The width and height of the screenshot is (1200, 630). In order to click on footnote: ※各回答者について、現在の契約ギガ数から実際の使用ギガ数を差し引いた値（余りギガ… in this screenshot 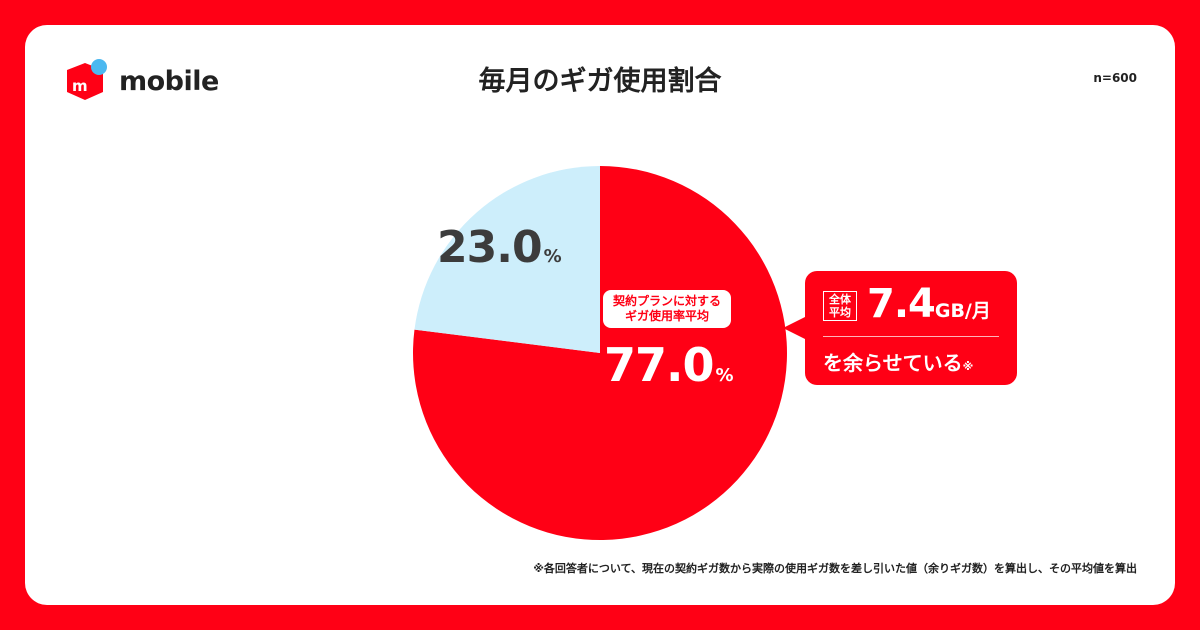, I will do `click(835, 568)`.